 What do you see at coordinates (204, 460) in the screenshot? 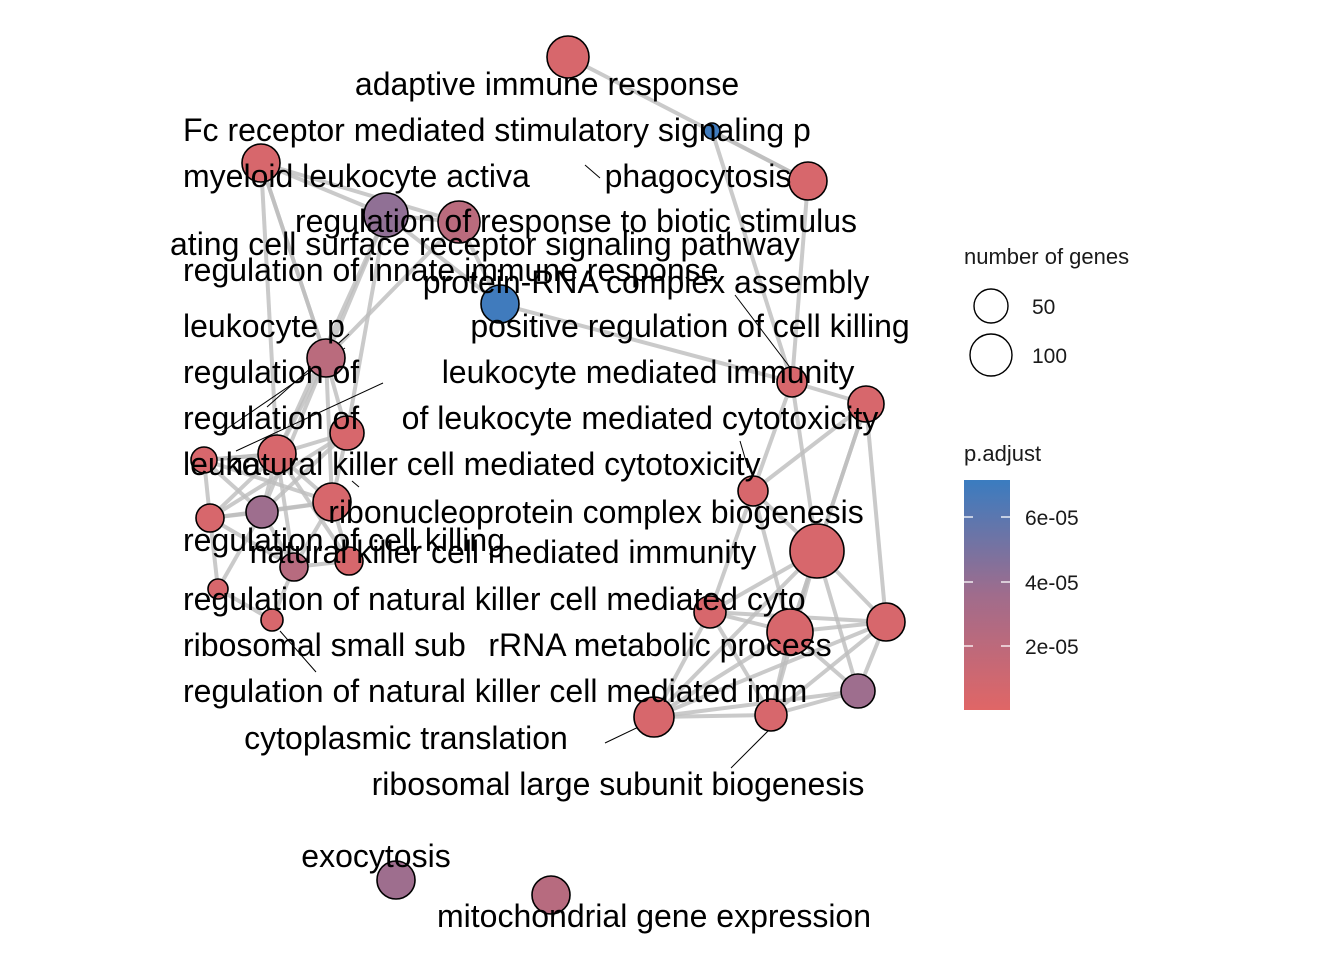
I see `node-positive-regulation-of-cell-killing` at bounding box center [204, 460].